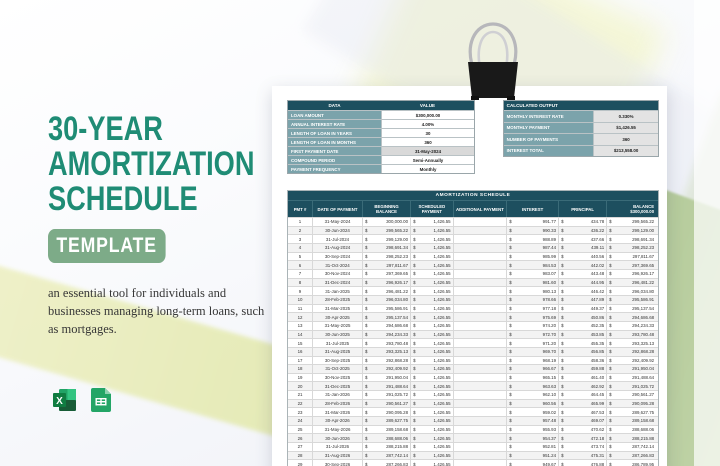  Describe the element at coordinates (337, 421) in the screenshot. I see `schedule-cell: 30-Apr-2026` at that location.